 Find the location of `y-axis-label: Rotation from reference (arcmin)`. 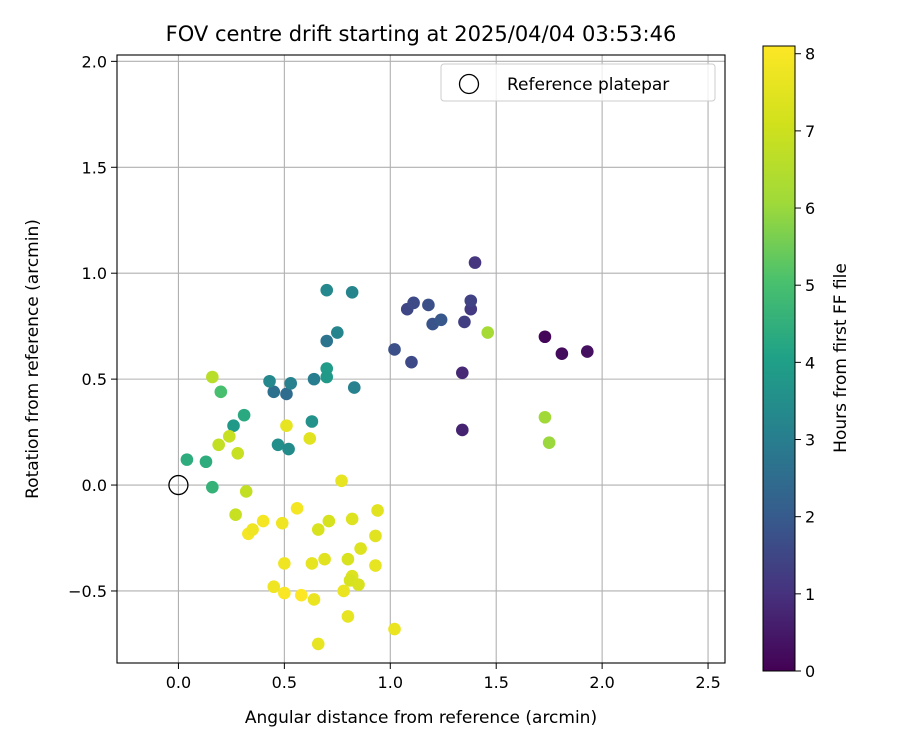

y-axis-label: Rotation from reference (arcmin) is located at coordinates (33, 359).